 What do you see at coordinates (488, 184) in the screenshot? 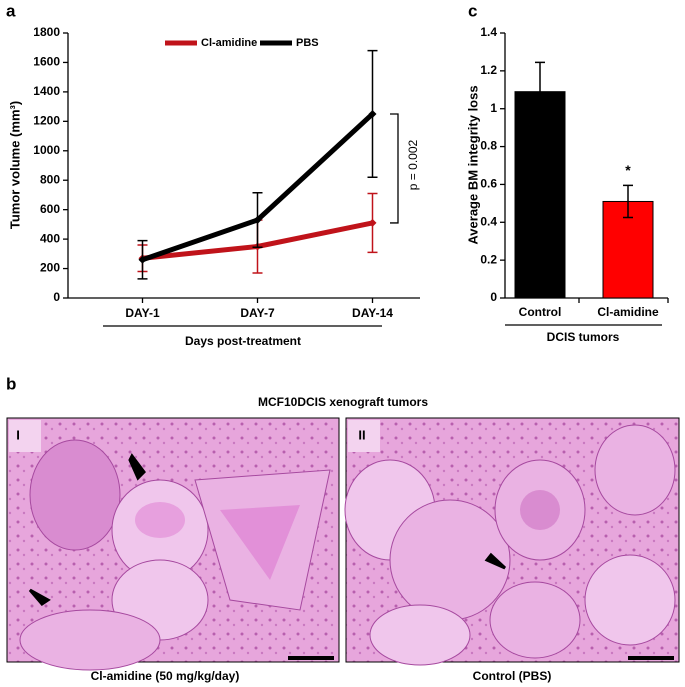
I see `y-tick-label: 0.6` at bounding box center [488, 184].